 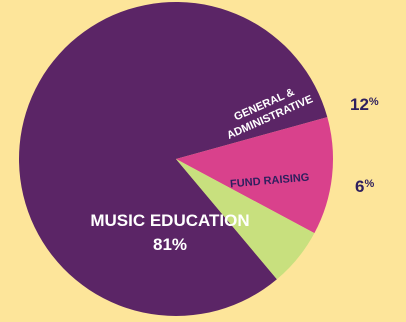 What do you see at coordinates (359, 186) in the screenshot?
I see `value-number-fund-raising: 6` at bounding box center [359, 186].